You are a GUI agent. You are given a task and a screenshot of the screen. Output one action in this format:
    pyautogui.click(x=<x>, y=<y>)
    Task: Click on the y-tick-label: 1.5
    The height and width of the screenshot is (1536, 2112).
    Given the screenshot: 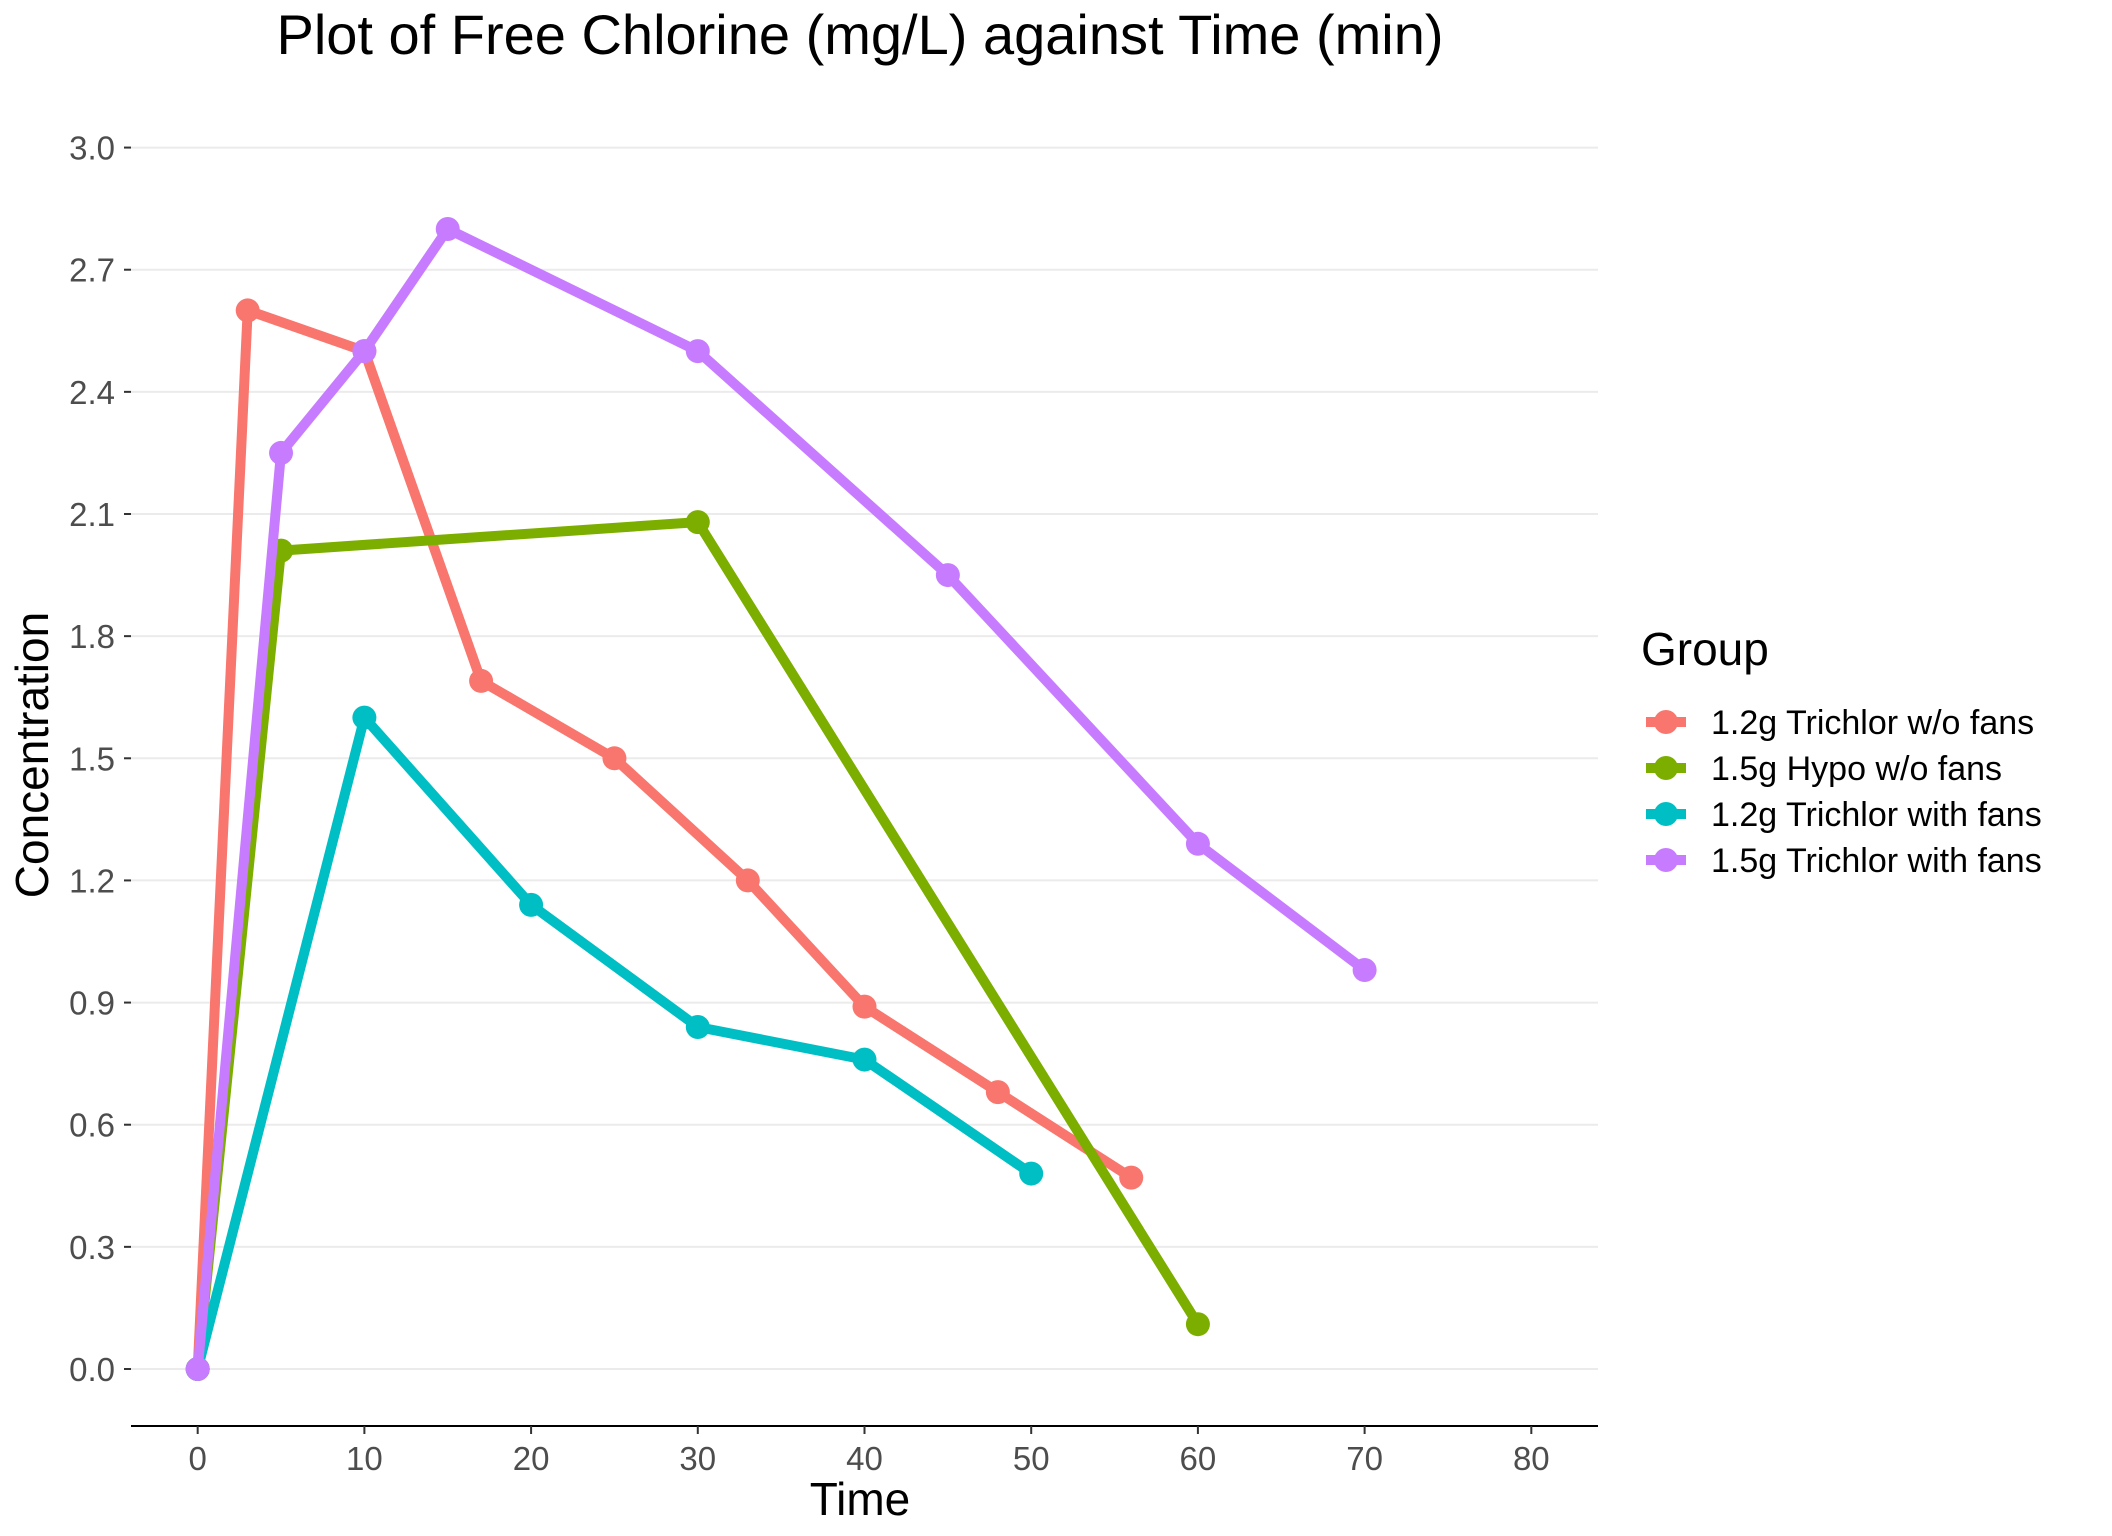 What is the action you would take?
    pyautogui.click(x=92, y=758)
    